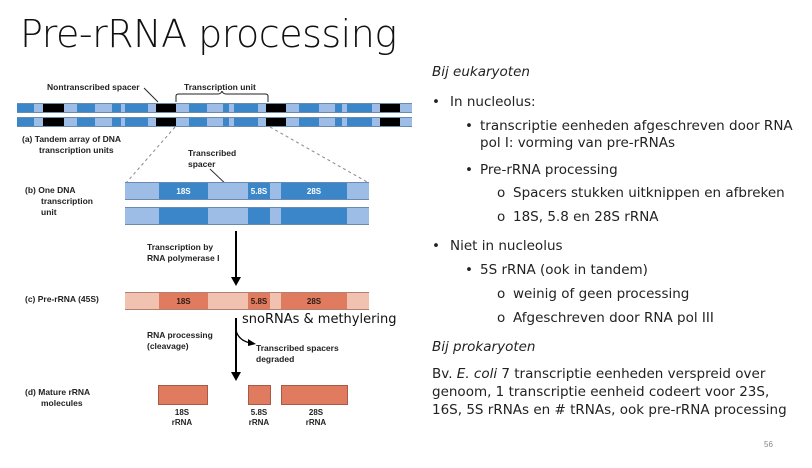  What do you see at coordinates (768, 444) in the screenshot?
I see `page-number: 56` at bounding box center [768, 444].